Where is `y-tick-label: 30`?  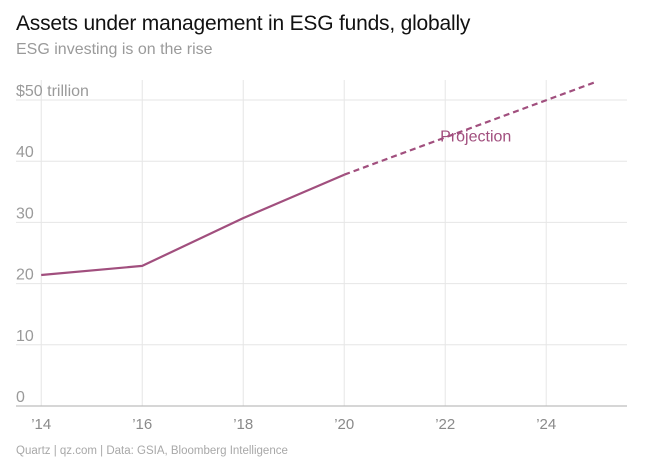 y-tick-label: 30 is located at coordinates (25, 213).